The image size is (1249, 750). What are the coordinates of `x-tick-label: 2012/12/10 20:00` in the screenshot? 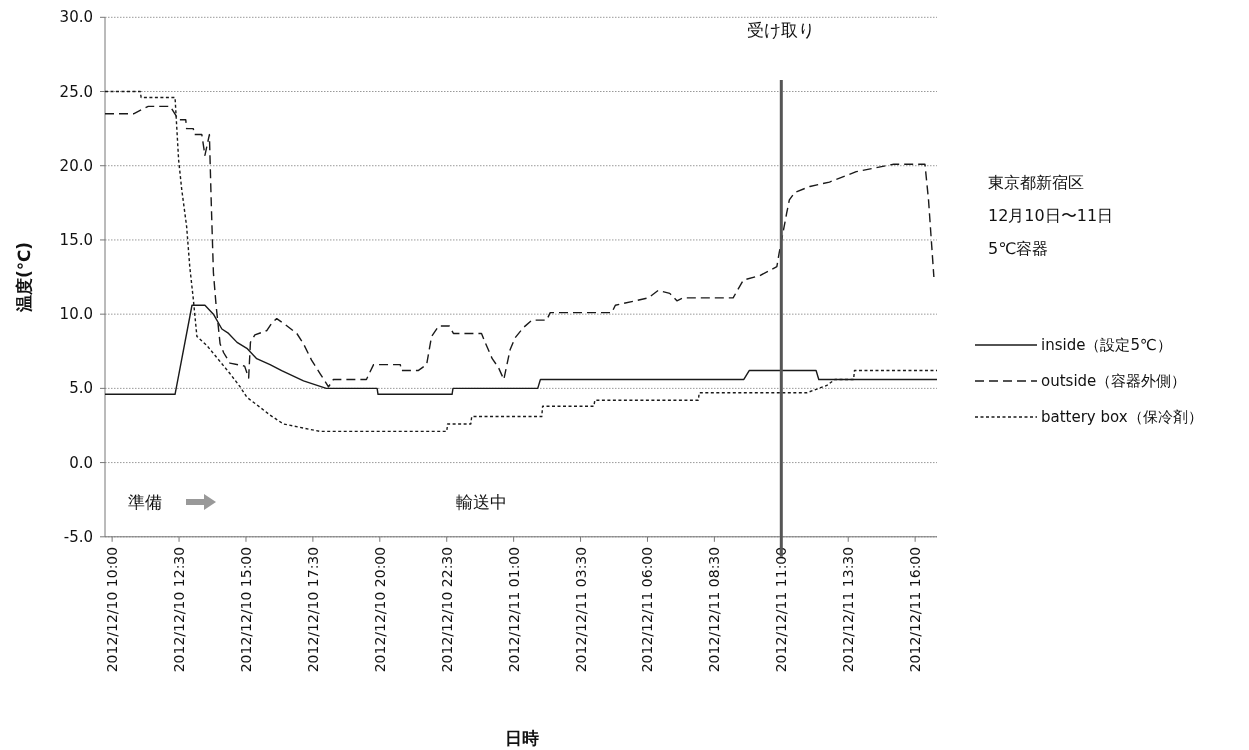 It's located at (379, 609).